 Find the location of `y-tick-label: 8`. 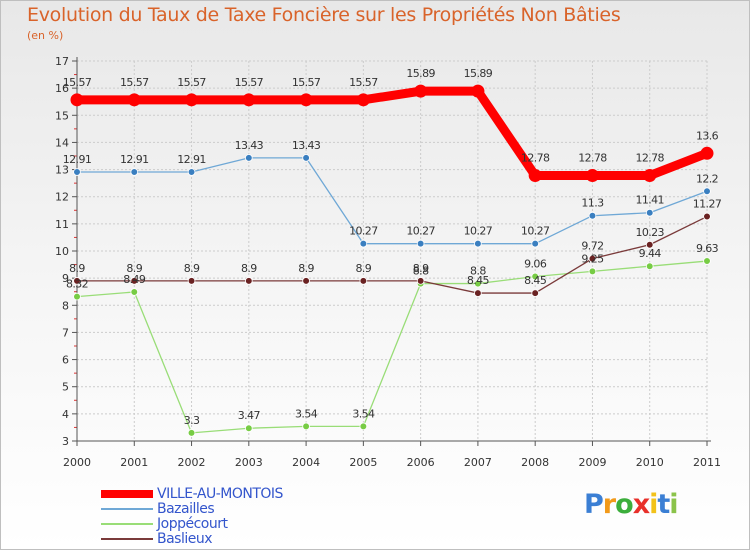

y-tick-label: 8 is located at coordinates (65, 305).